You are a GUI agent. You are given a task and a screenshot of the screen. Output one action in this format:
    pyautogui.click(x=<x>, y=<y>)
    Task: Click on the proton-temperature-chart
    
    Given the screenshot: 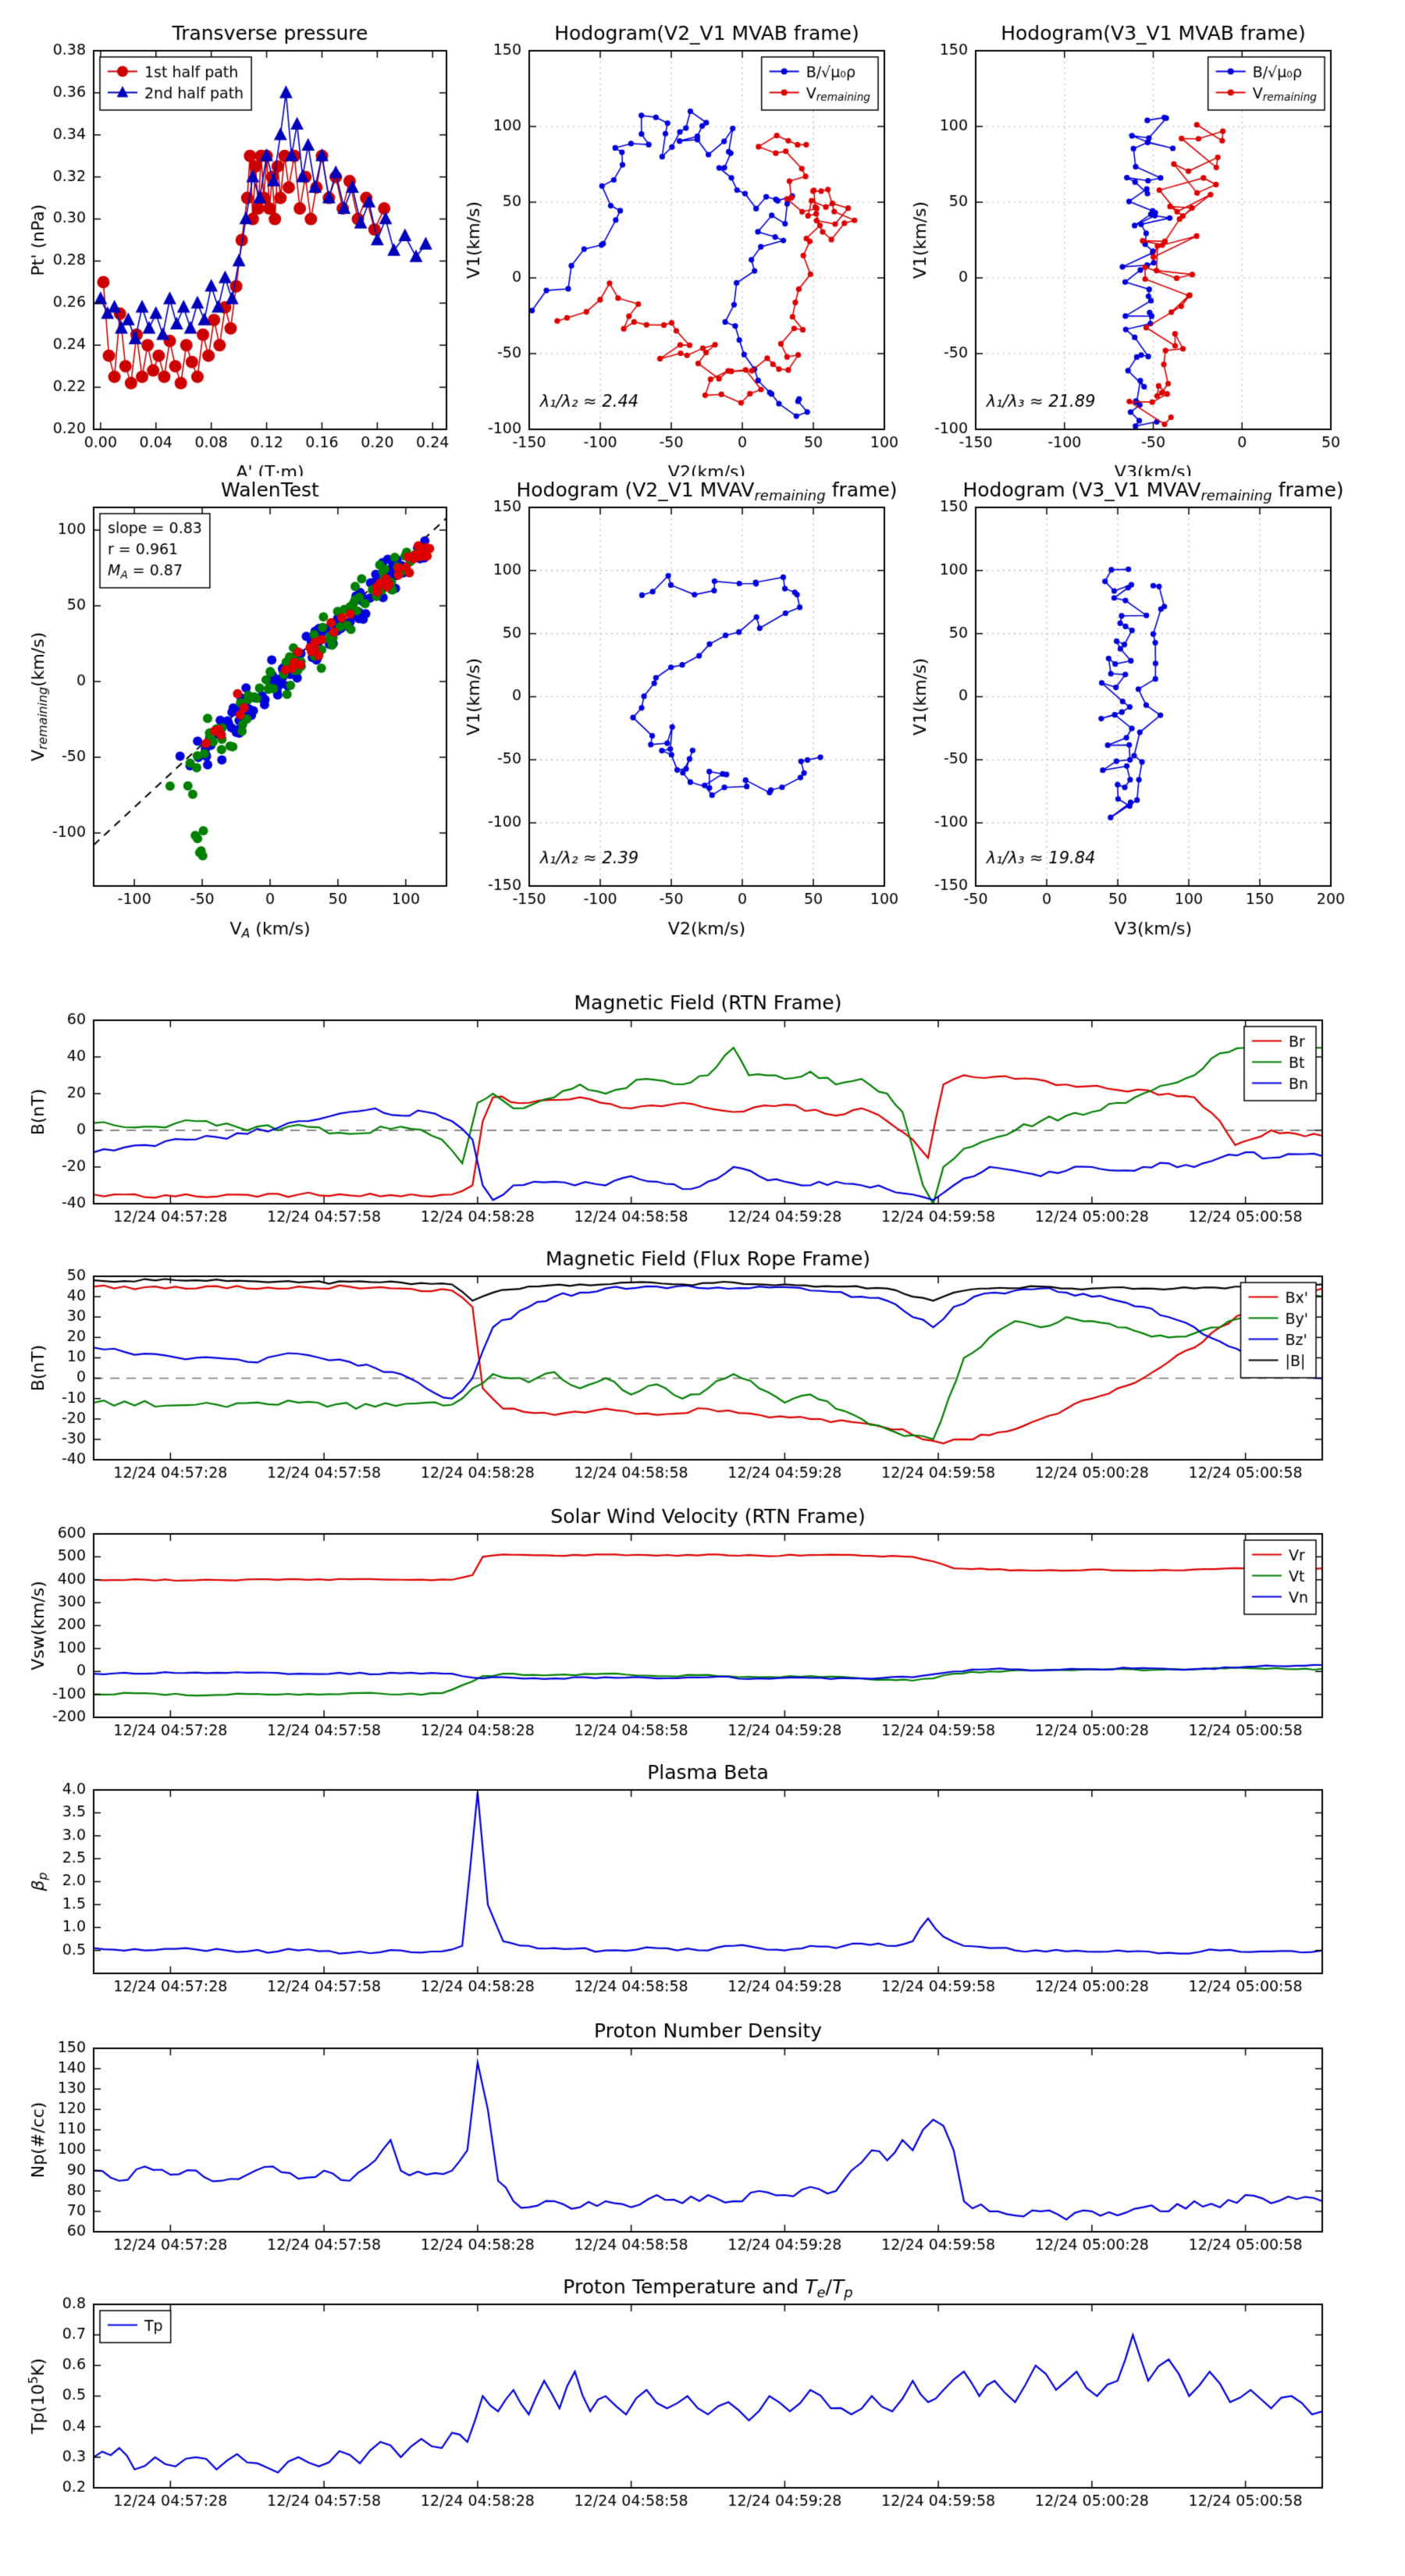 What is the action you would take?
    pyautogui.click(x=703, y=2394)
    